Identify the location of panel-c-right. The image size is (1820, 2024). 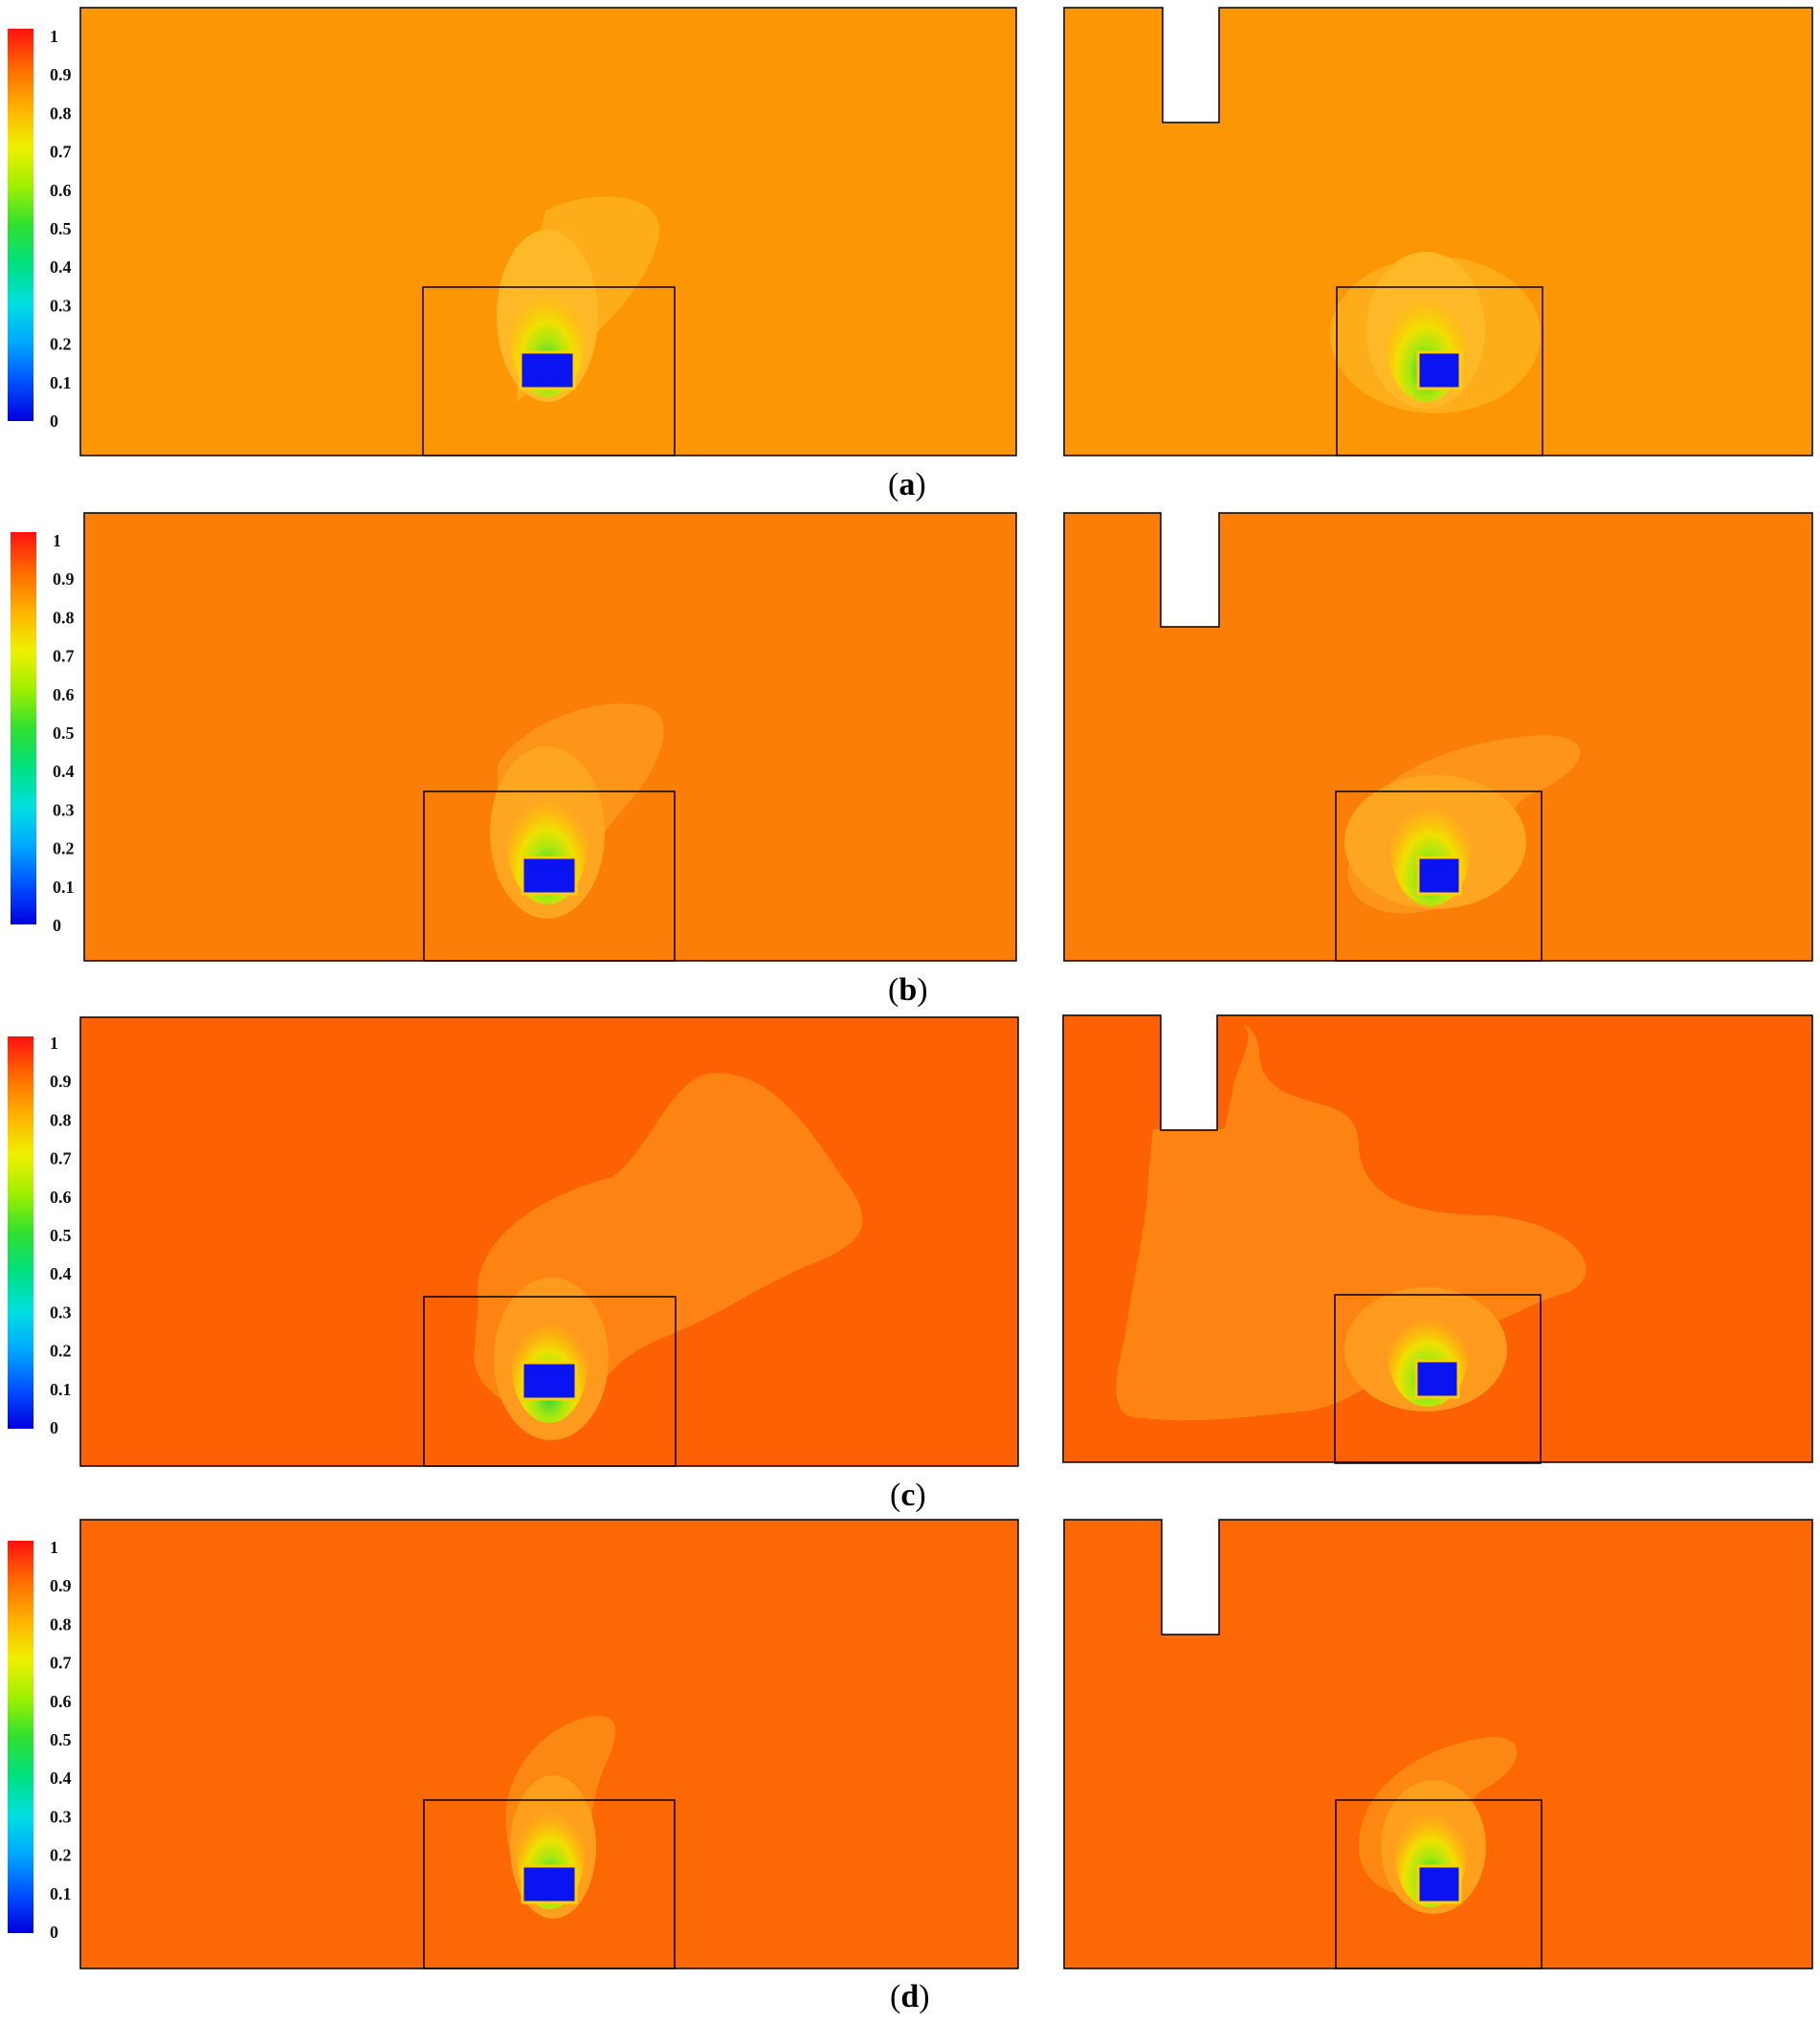
(1437, 1239).